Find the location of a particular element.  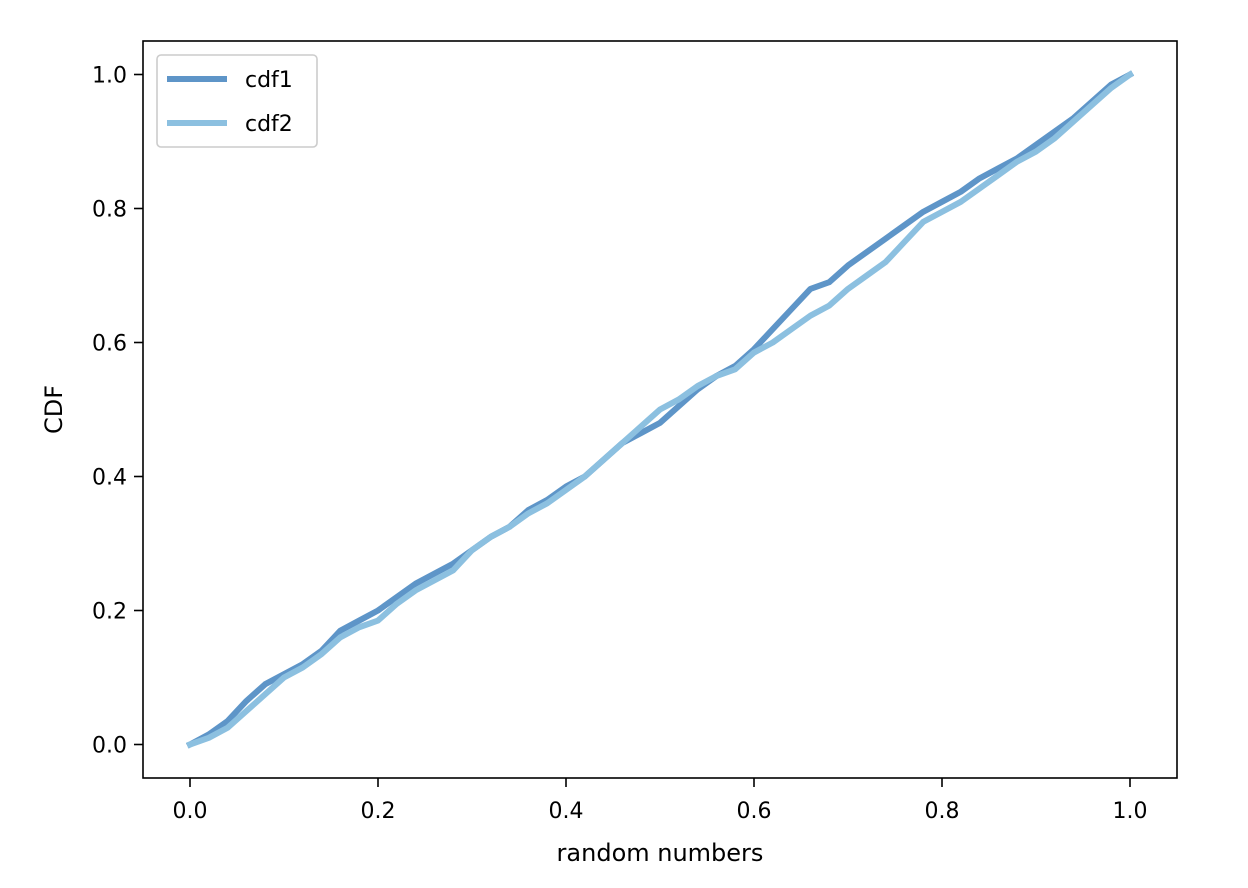

legend: cdf1 cdf2 is located at coordinates (237, 101).